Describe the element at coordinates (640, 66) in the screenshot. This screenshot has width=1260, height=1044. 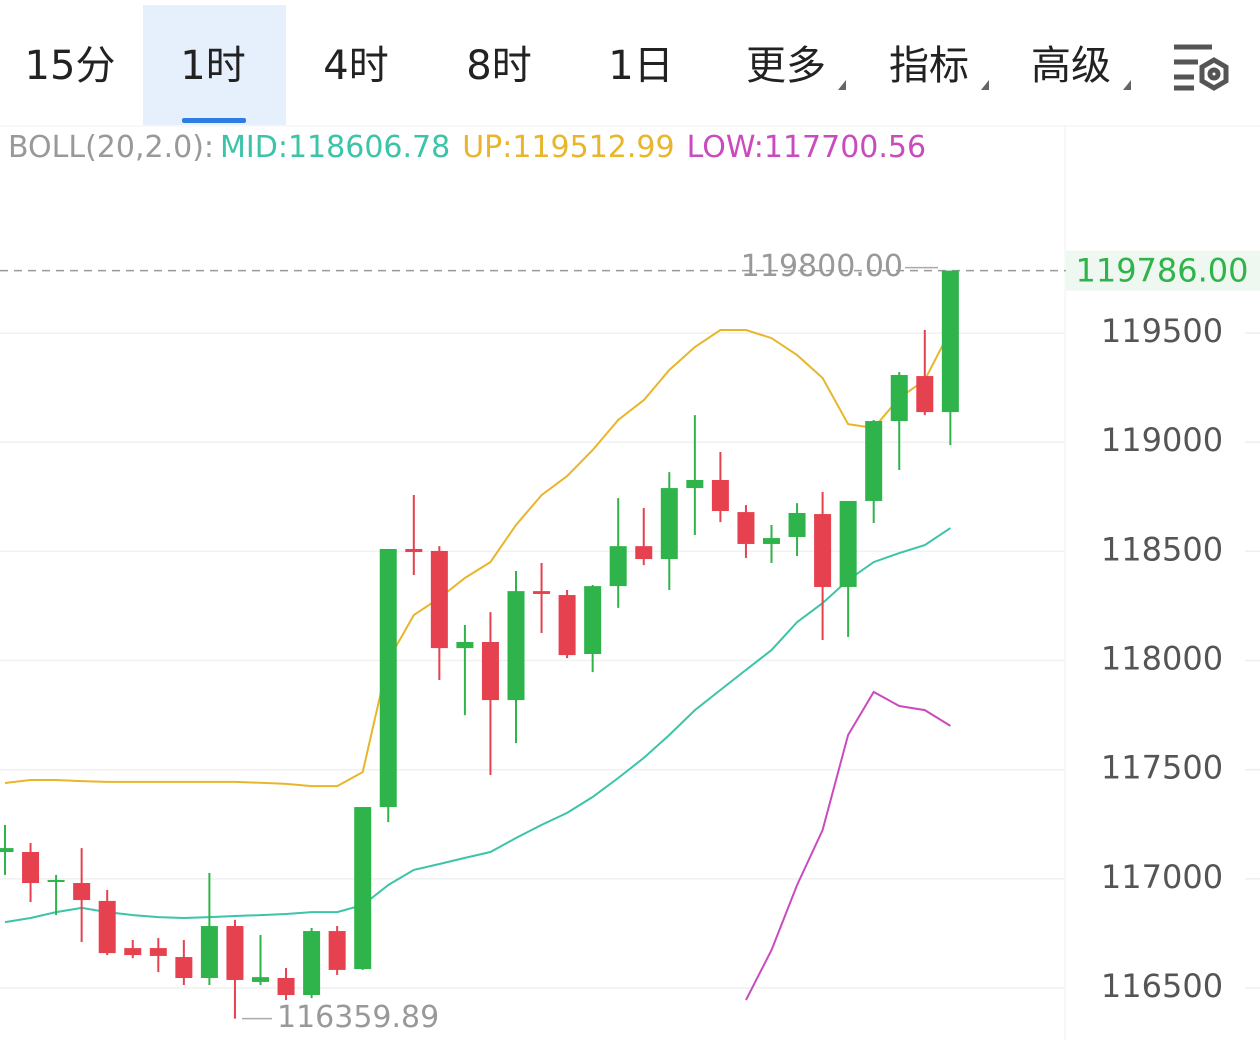
I see `tab: 1日` at that location.